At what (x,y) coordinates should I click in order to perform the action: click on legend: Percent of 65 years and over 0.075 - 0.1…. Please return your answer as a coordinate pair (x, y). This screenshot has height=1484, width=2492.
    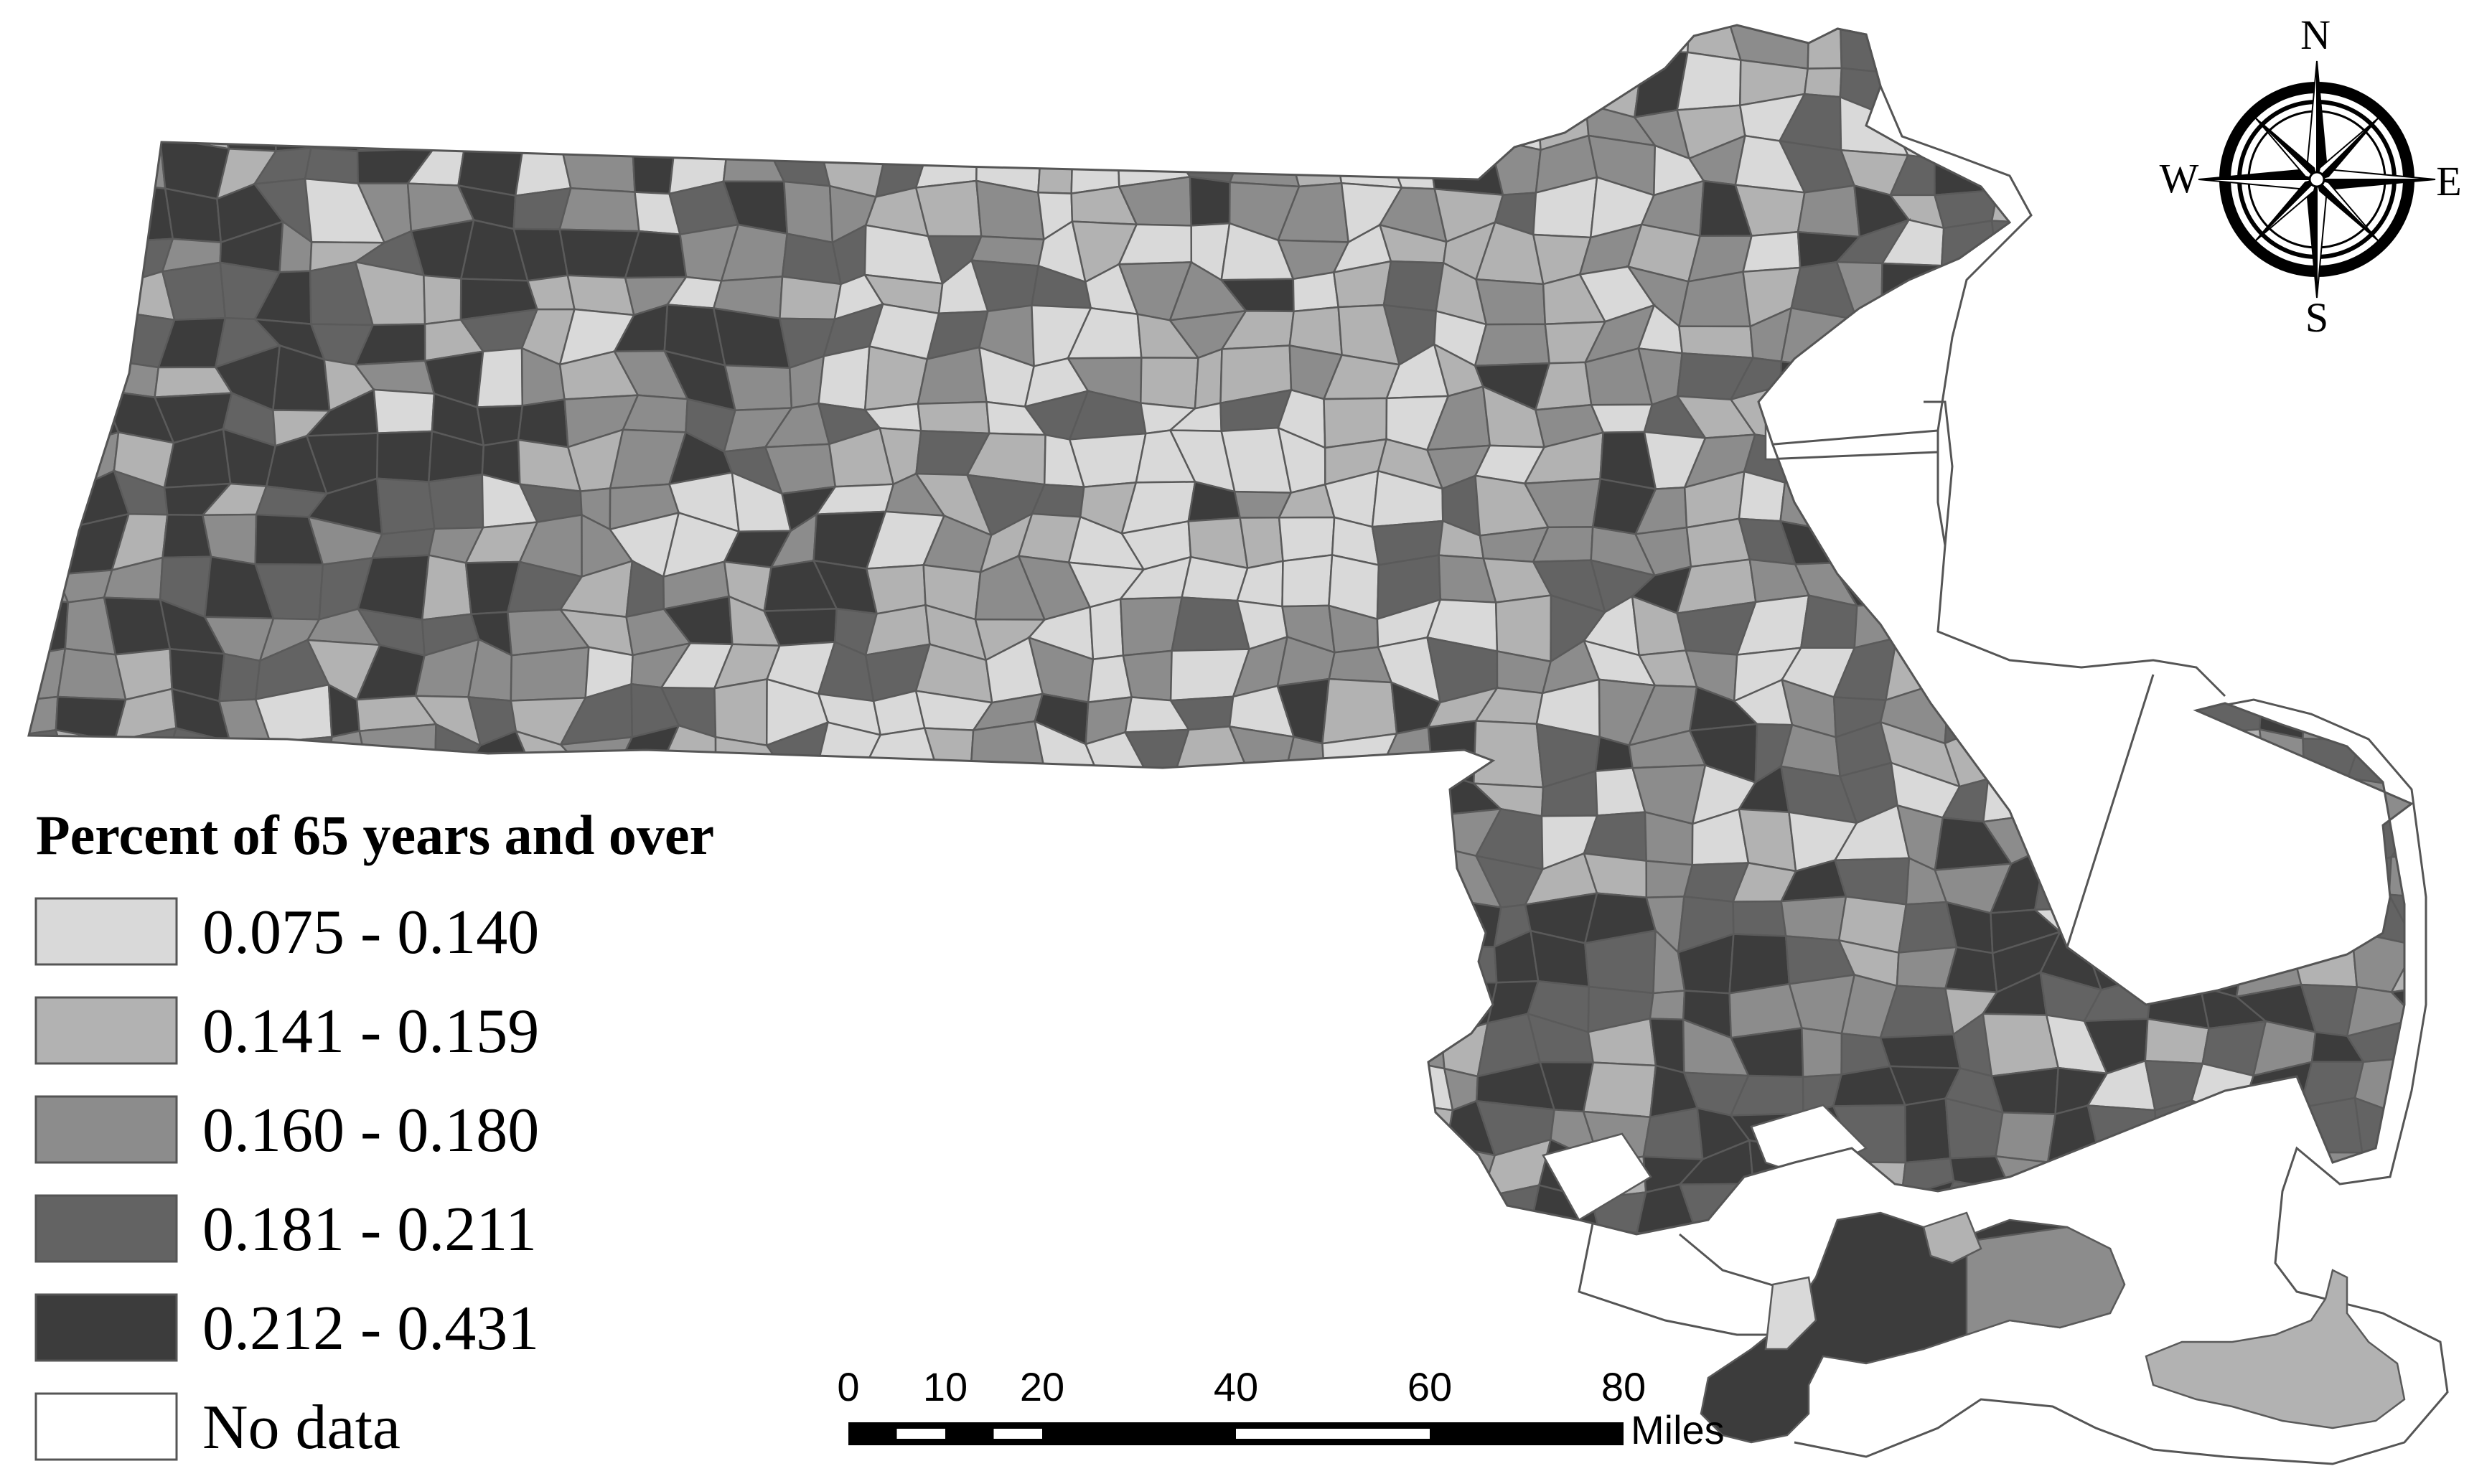
    Looking at the image, I should click on (374, 1133).